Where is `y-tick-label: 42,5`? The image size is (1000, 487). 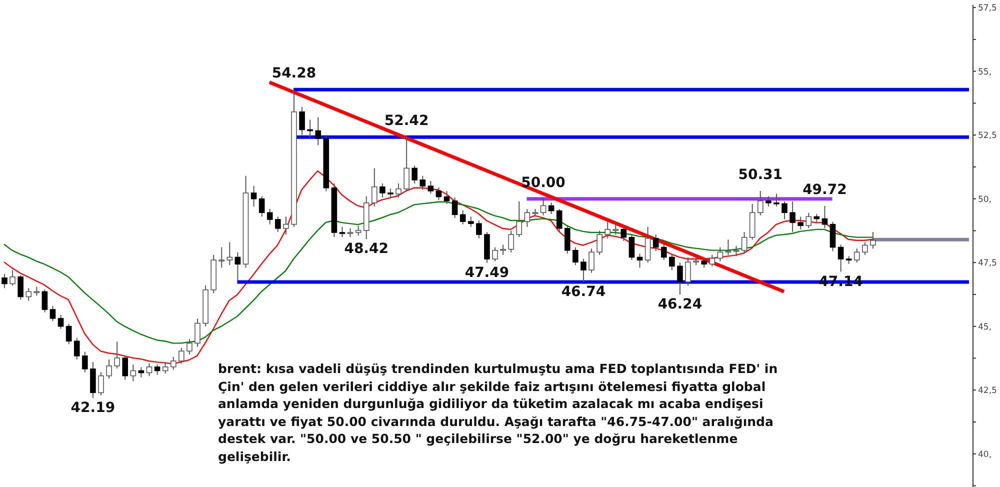
y-tick-label: 42,5 is located at coordinates (987, 391).